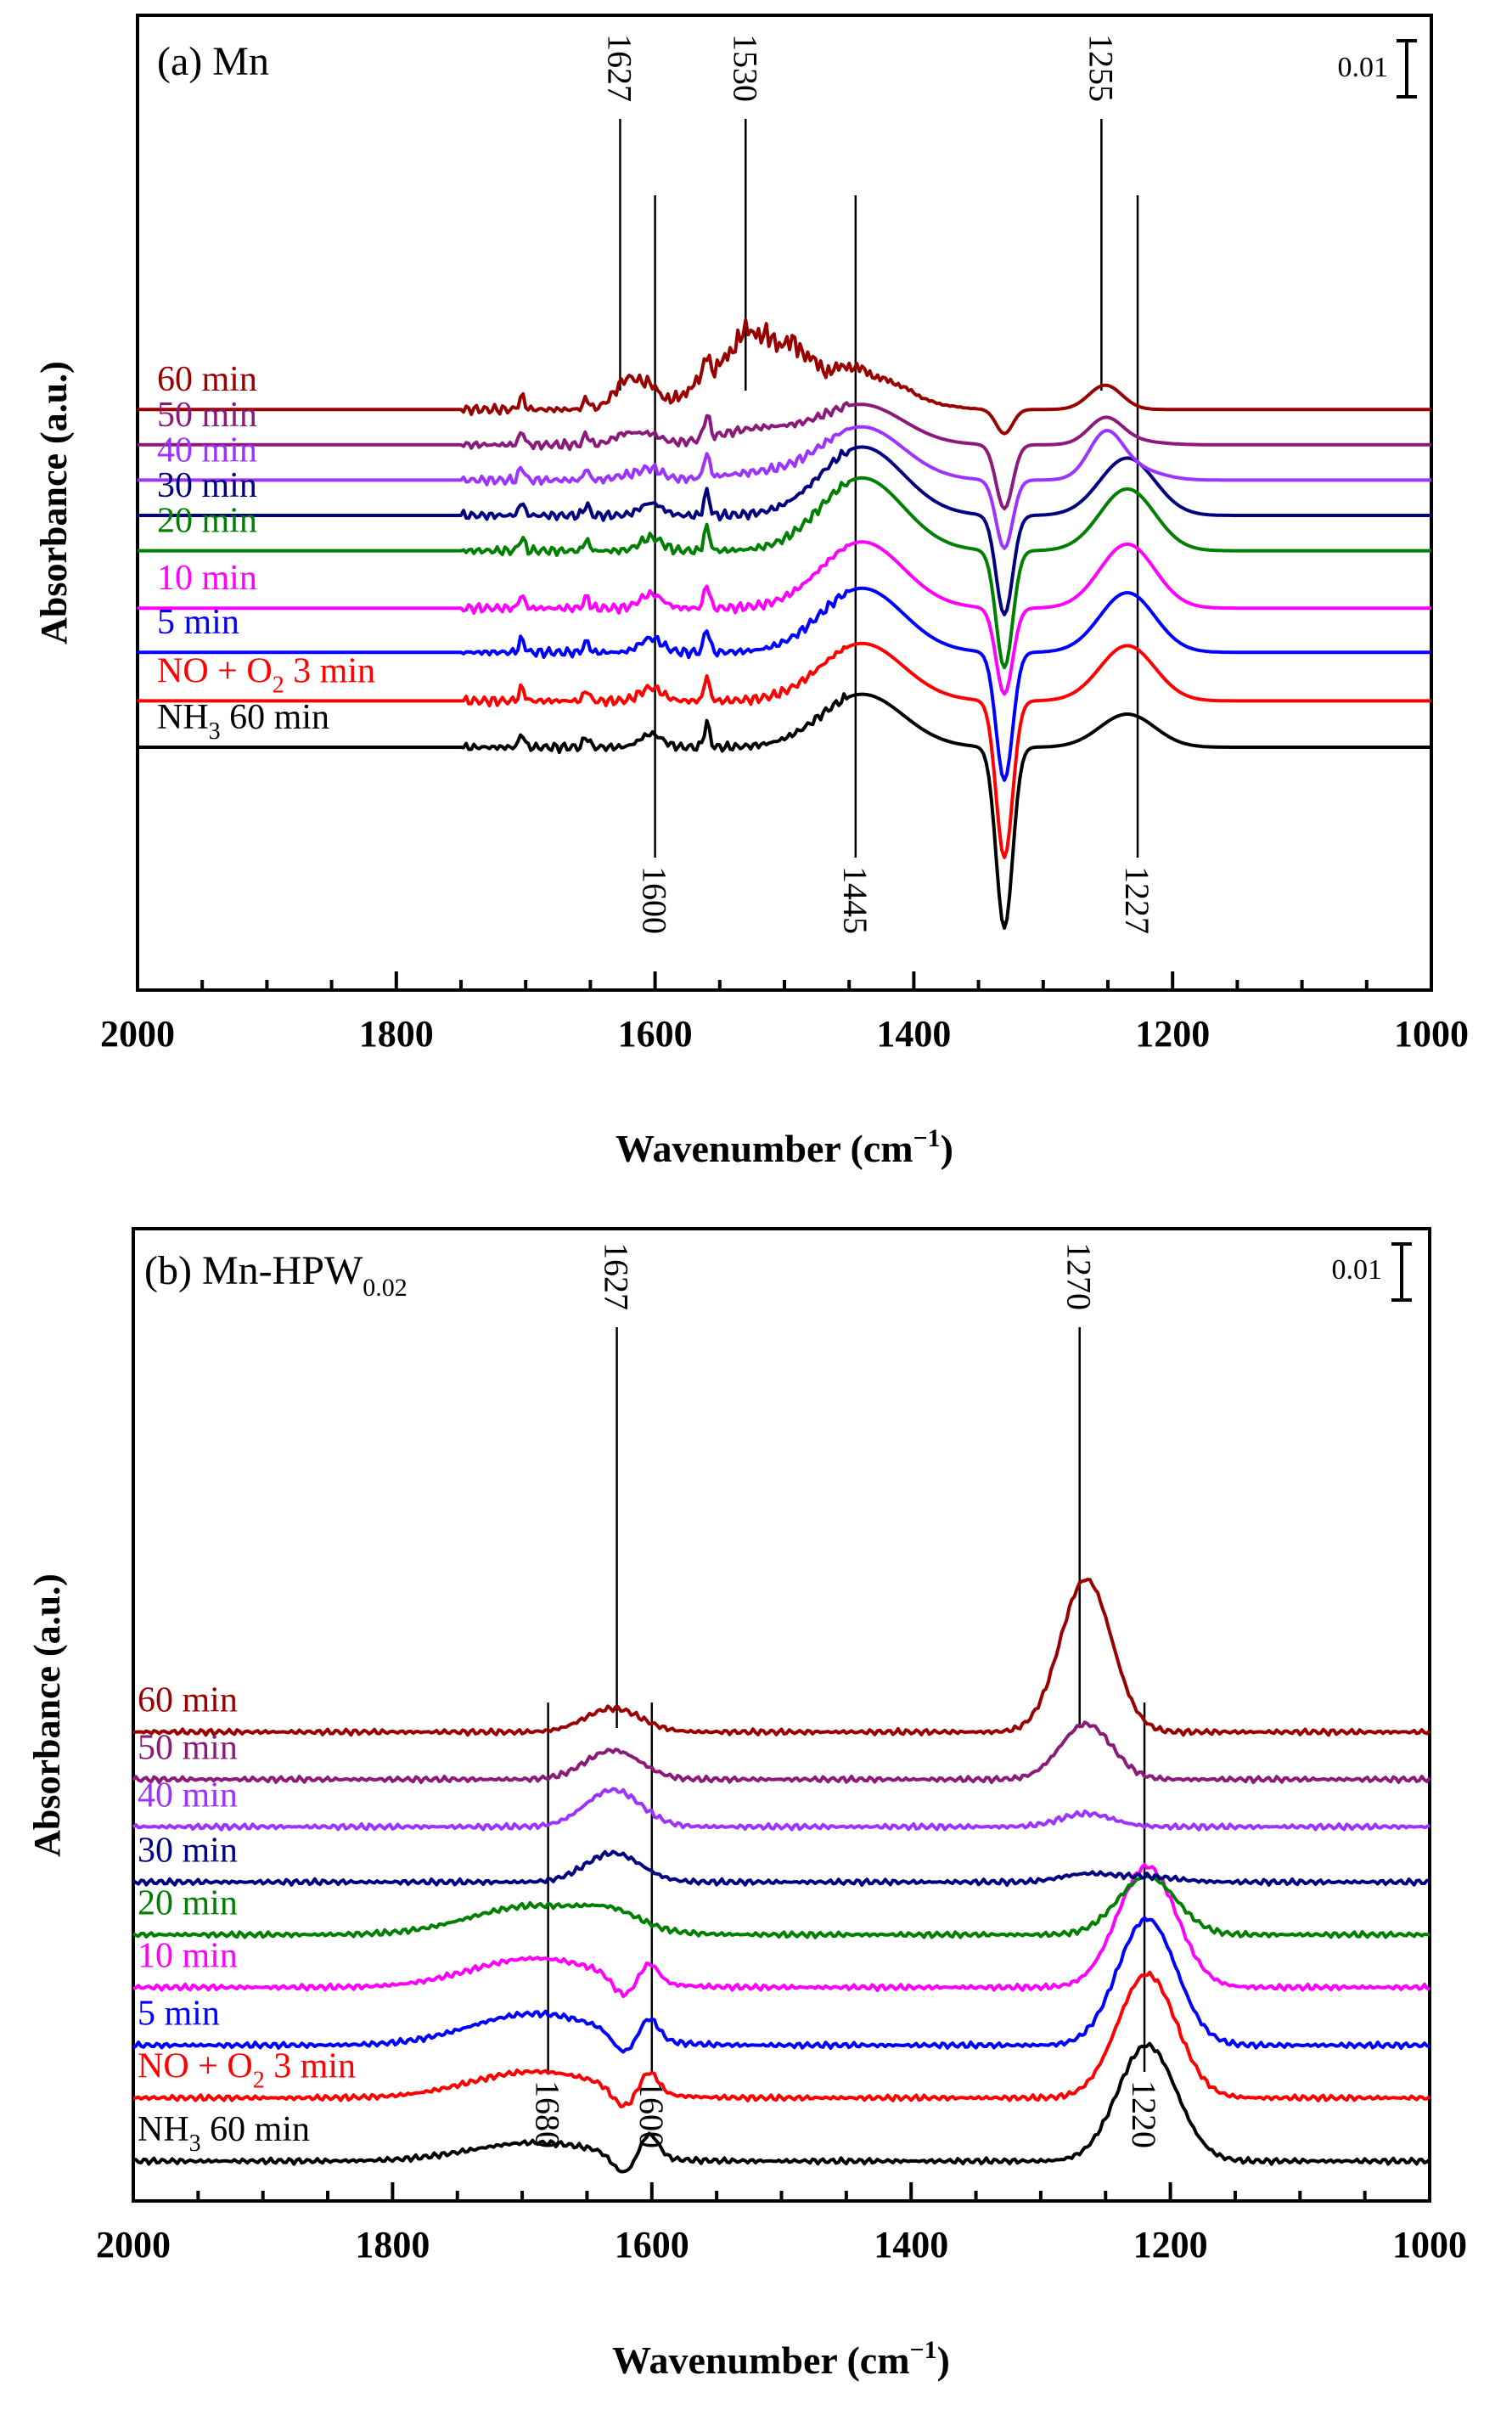  I want to click on peak-label: 1227, so click(1137, 900).